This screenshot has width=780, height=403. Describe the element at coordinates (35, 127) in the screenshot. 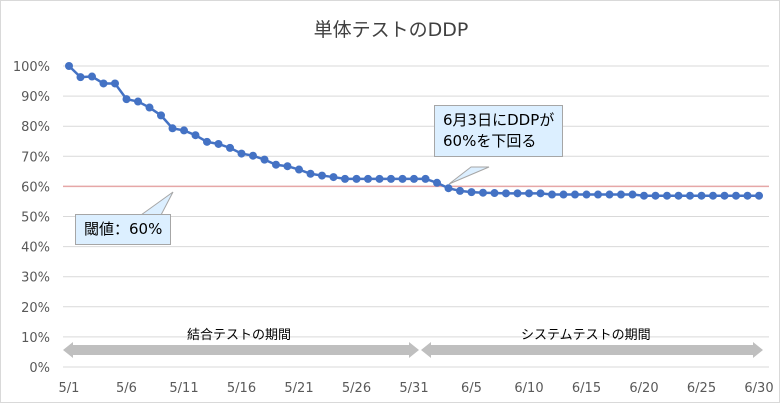

I see `y-tick-label: 80%` at that location.